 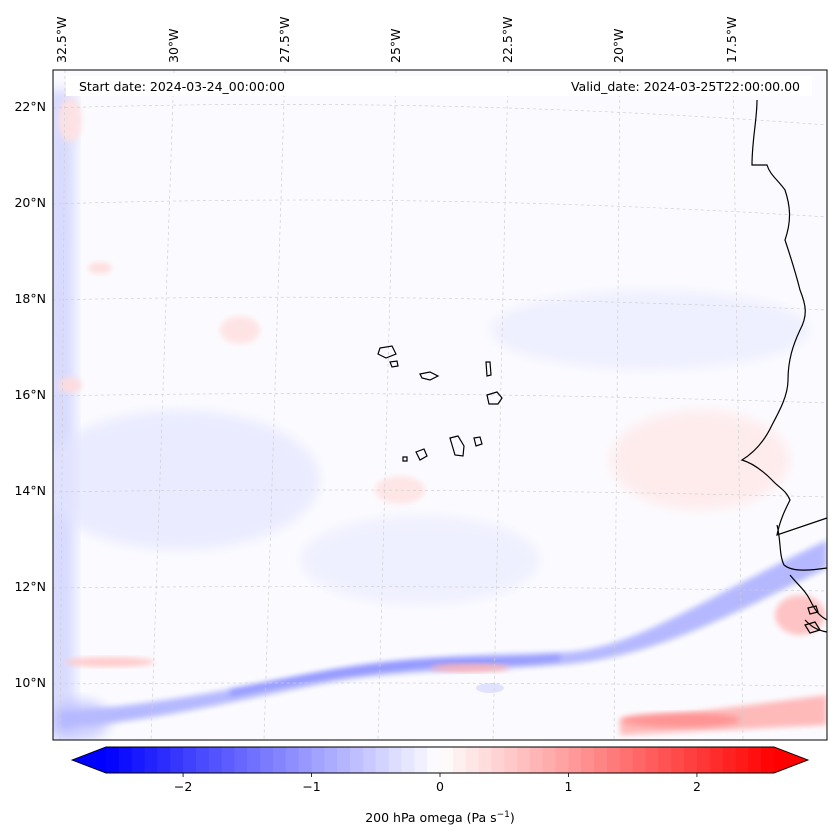 What do you see at coordinates (618, 45) in the screenshot?
I see `longitude-tick-label: 20°W` at bounding box center [618, 45].